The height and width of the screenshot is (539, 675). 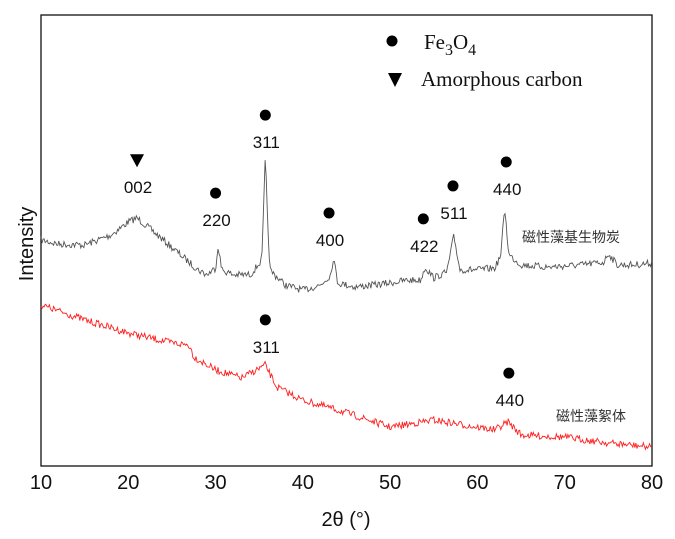 I want to click on peak-label: 002, so click(x=138, y=187).